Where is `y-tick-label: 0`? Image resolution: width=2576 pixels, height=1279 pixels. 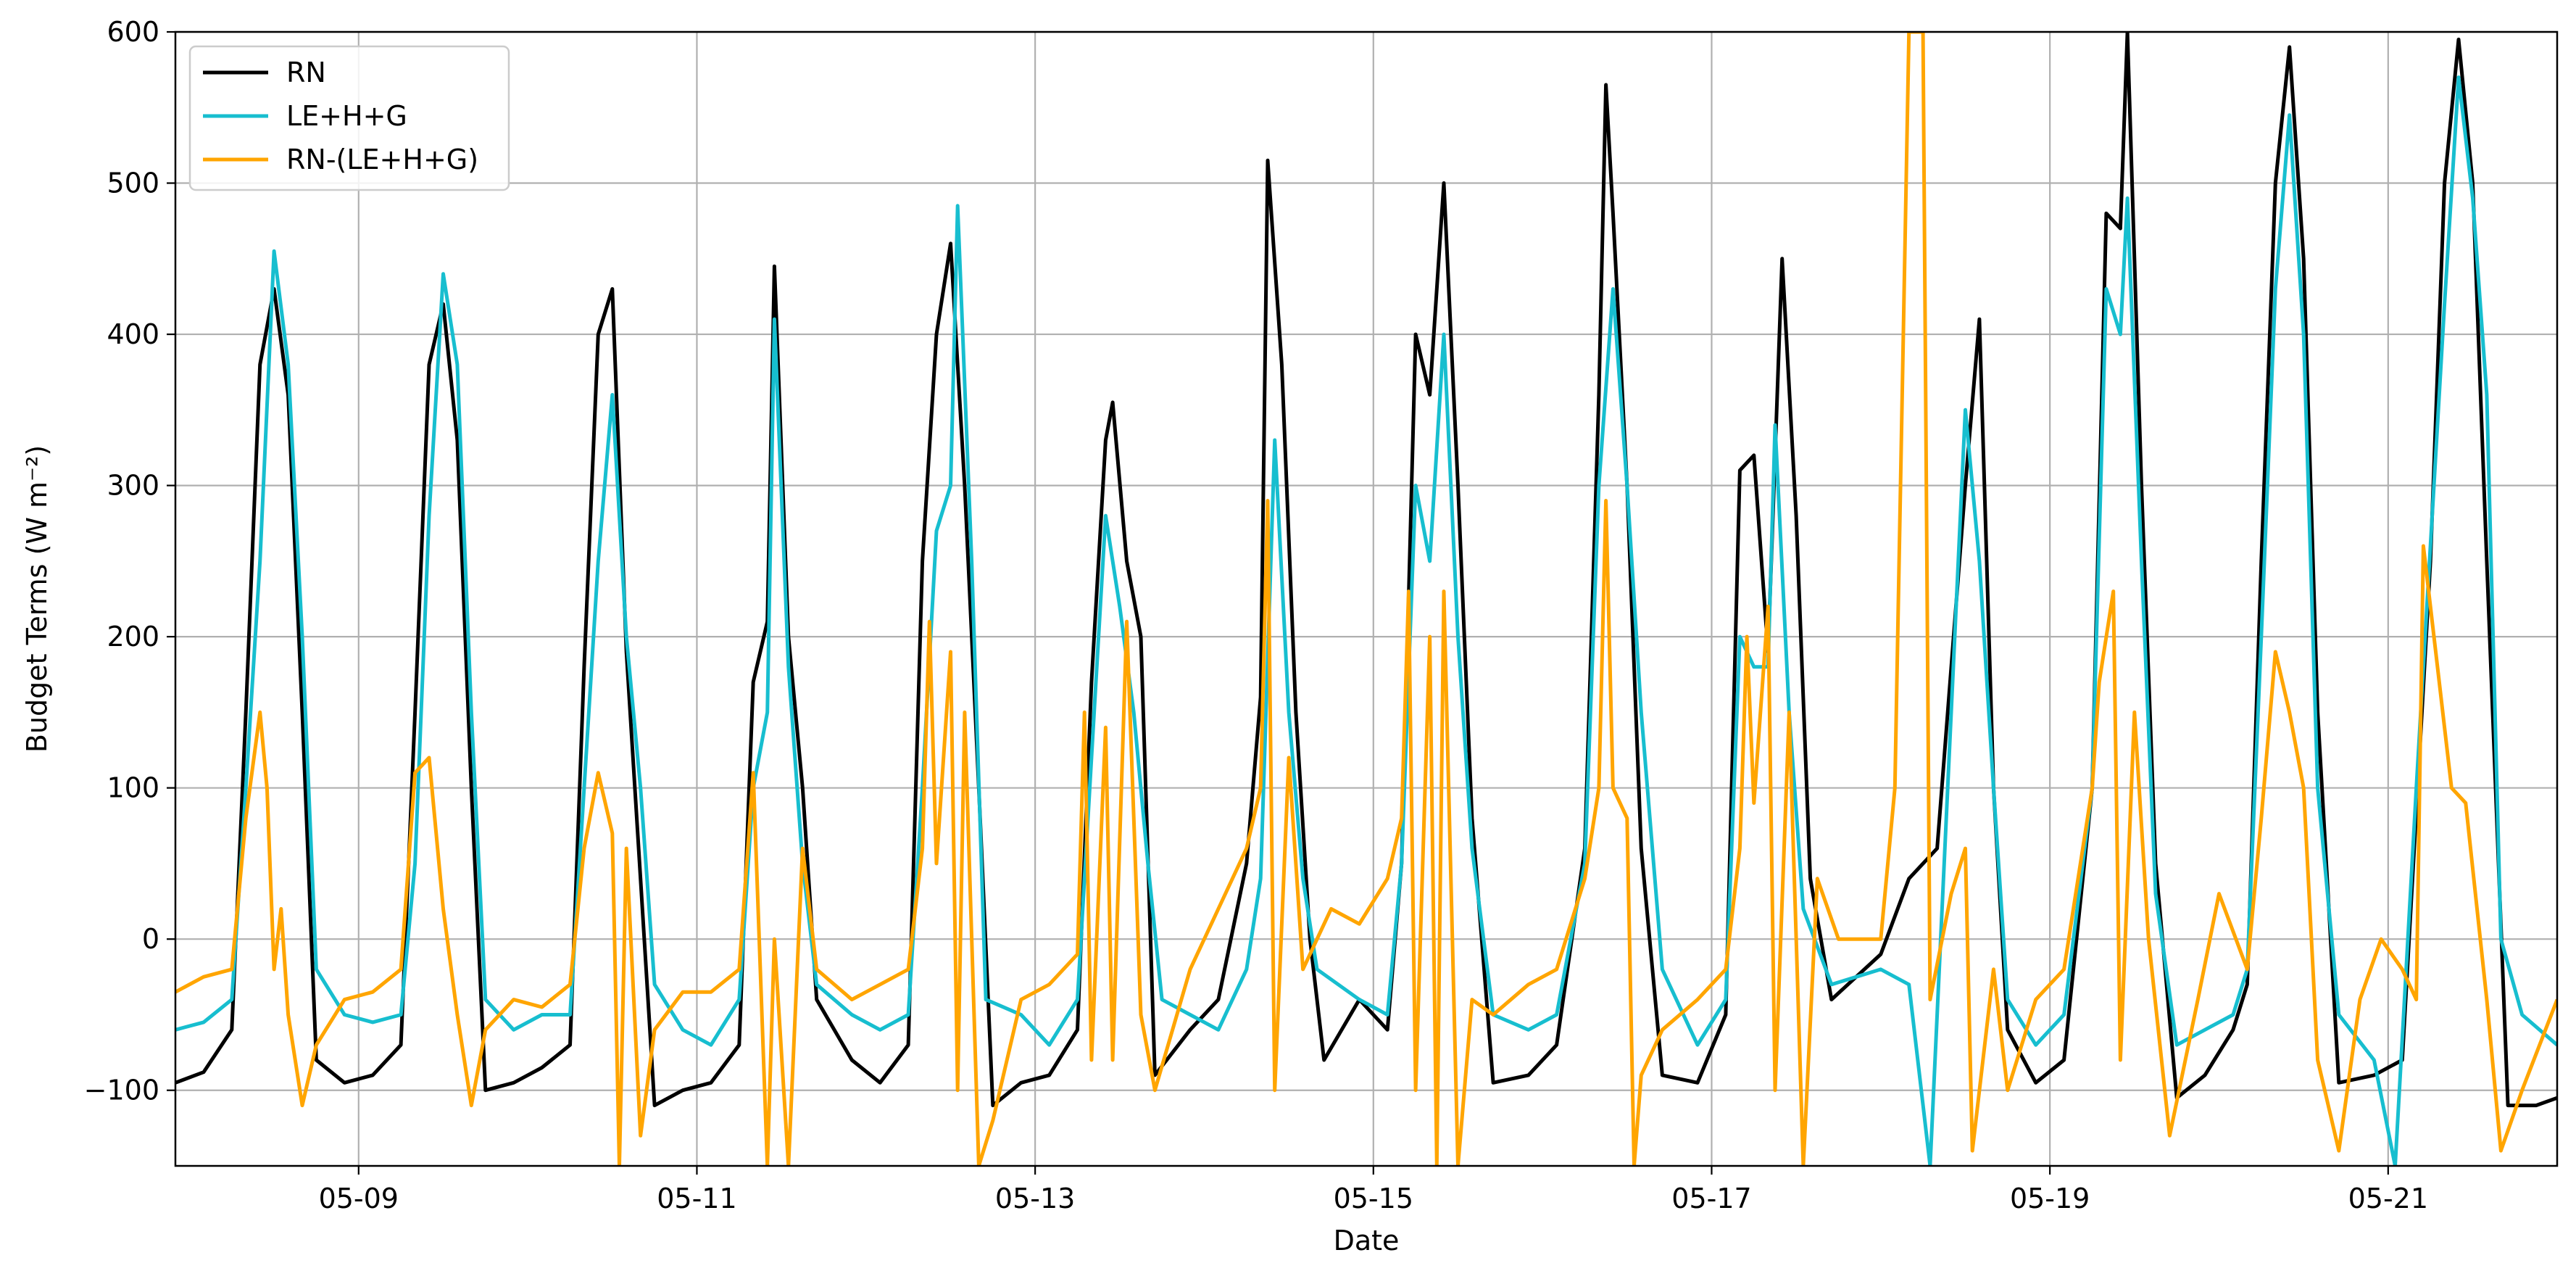
y-tick-label: 0 is located at coordinates (150, 939).